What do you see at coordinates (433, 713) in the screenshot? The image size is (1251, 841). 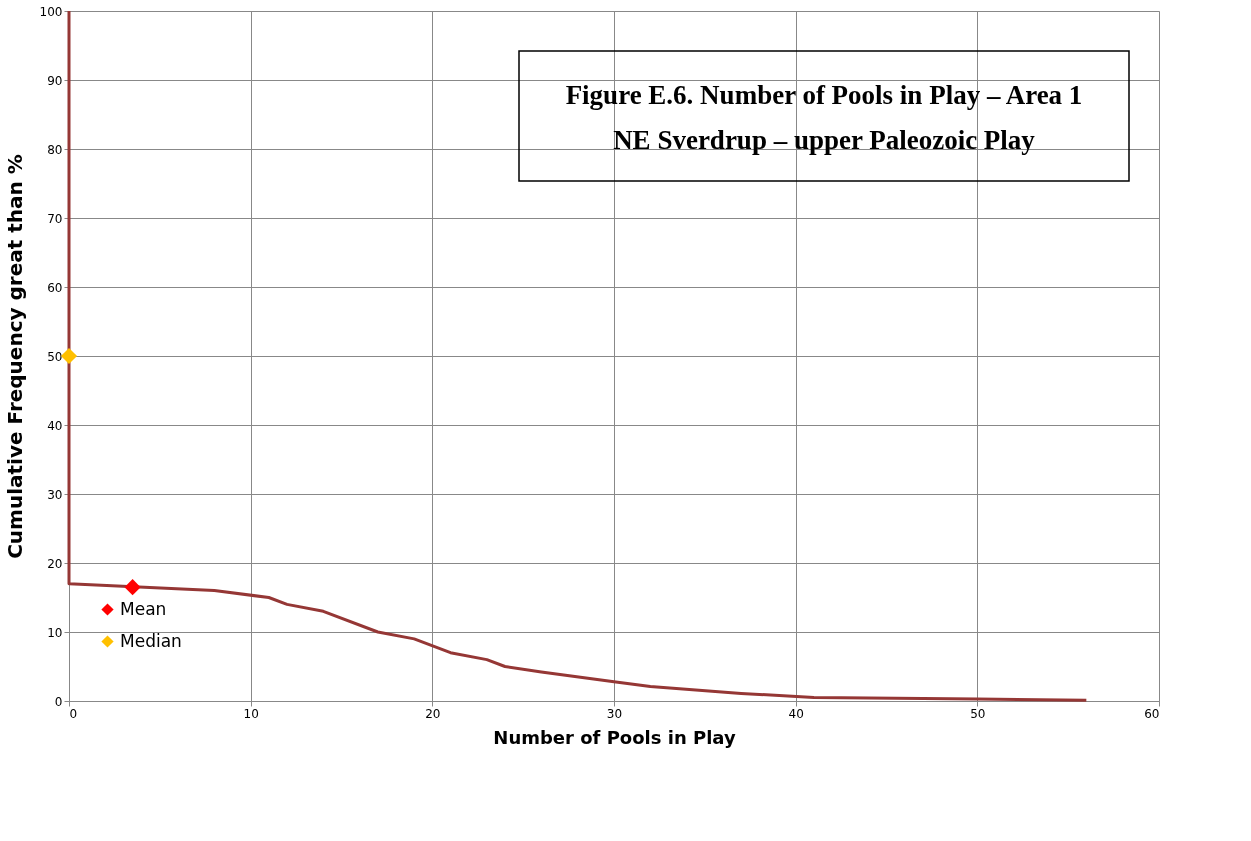 I see `x-tick-label: 20` at bounding box center [433, 713].